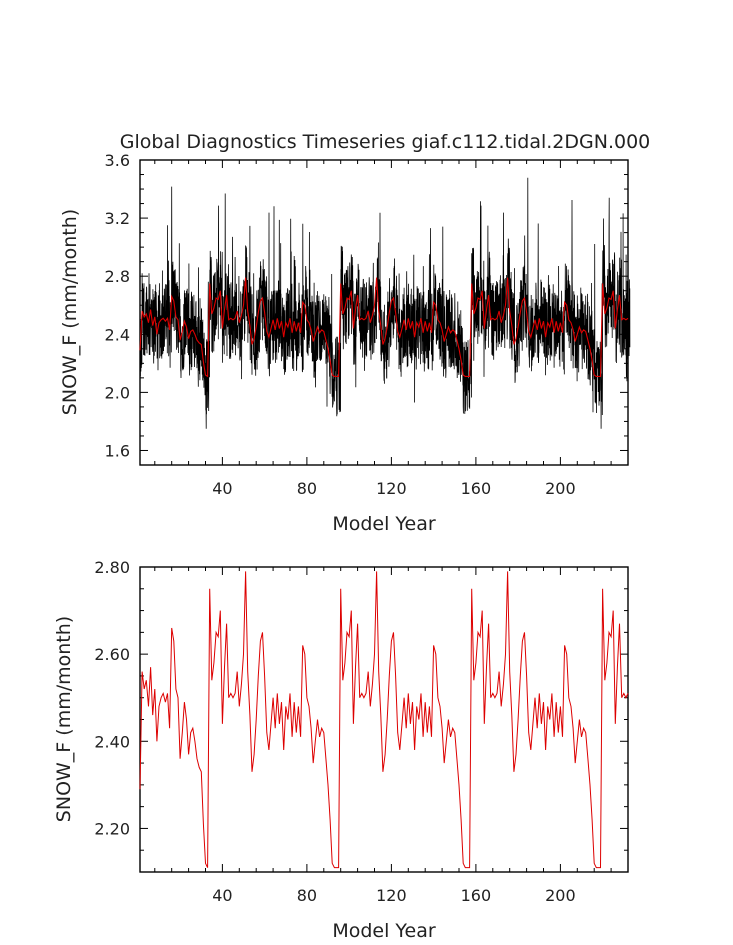 The height and width of the screenshot is (945, 733). What do you see at coordinates (384, 327) in the screenshot?
I see `annual-mean-series-line` at bounding box center [384, 327].